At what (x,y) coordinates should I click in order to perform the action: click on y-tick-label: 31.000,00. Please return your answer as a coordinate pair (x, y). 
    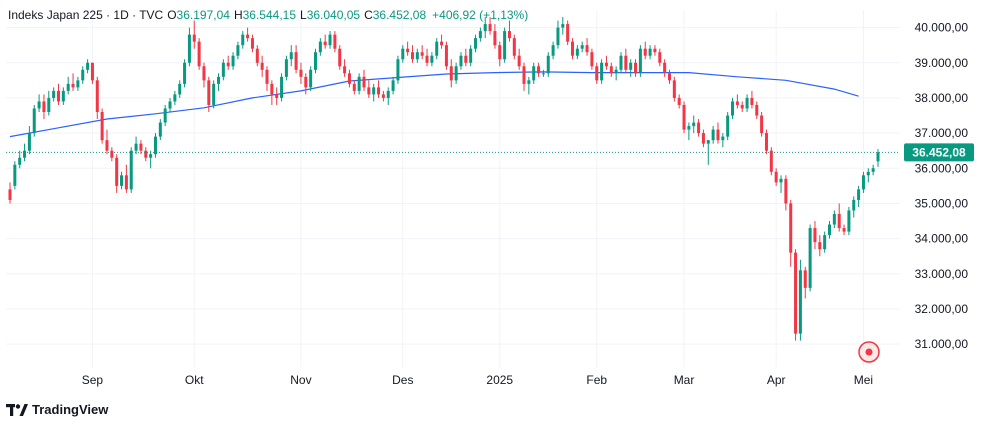
    Looking at the image, I should click on (942, 344).